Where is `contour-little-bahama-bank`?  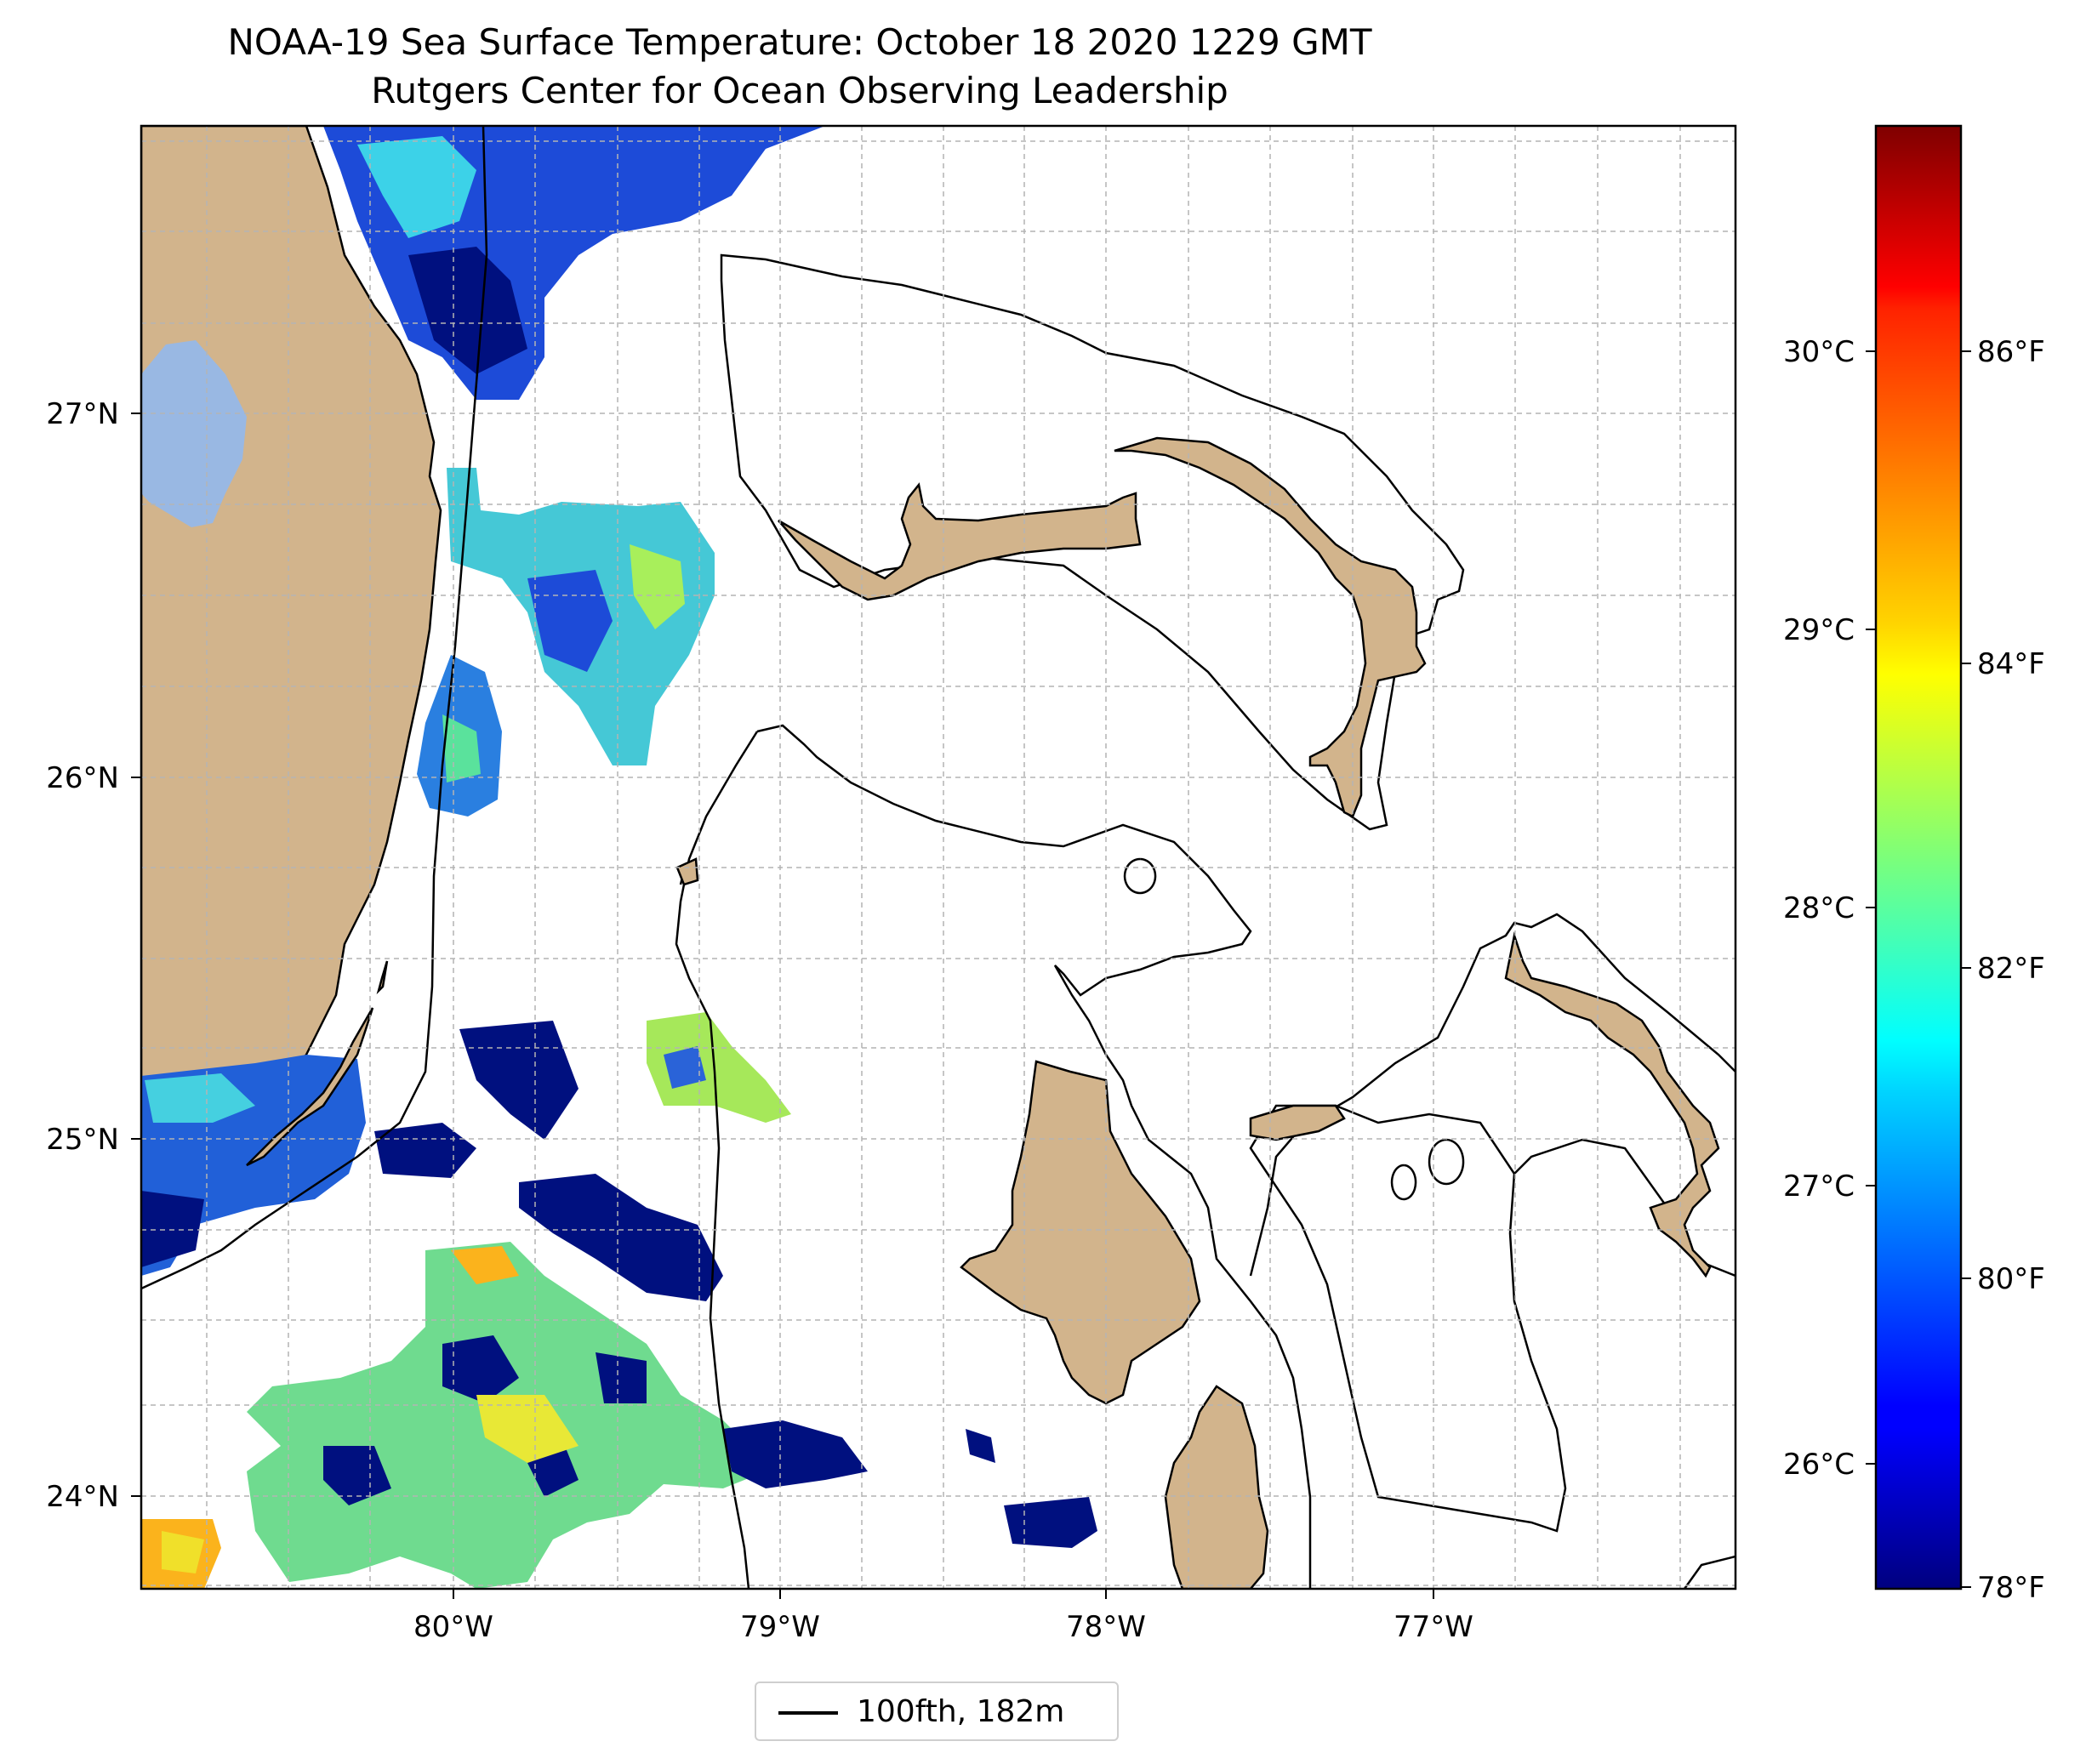
contour-little-bahama-bank is located at coordinates (1092, 542).